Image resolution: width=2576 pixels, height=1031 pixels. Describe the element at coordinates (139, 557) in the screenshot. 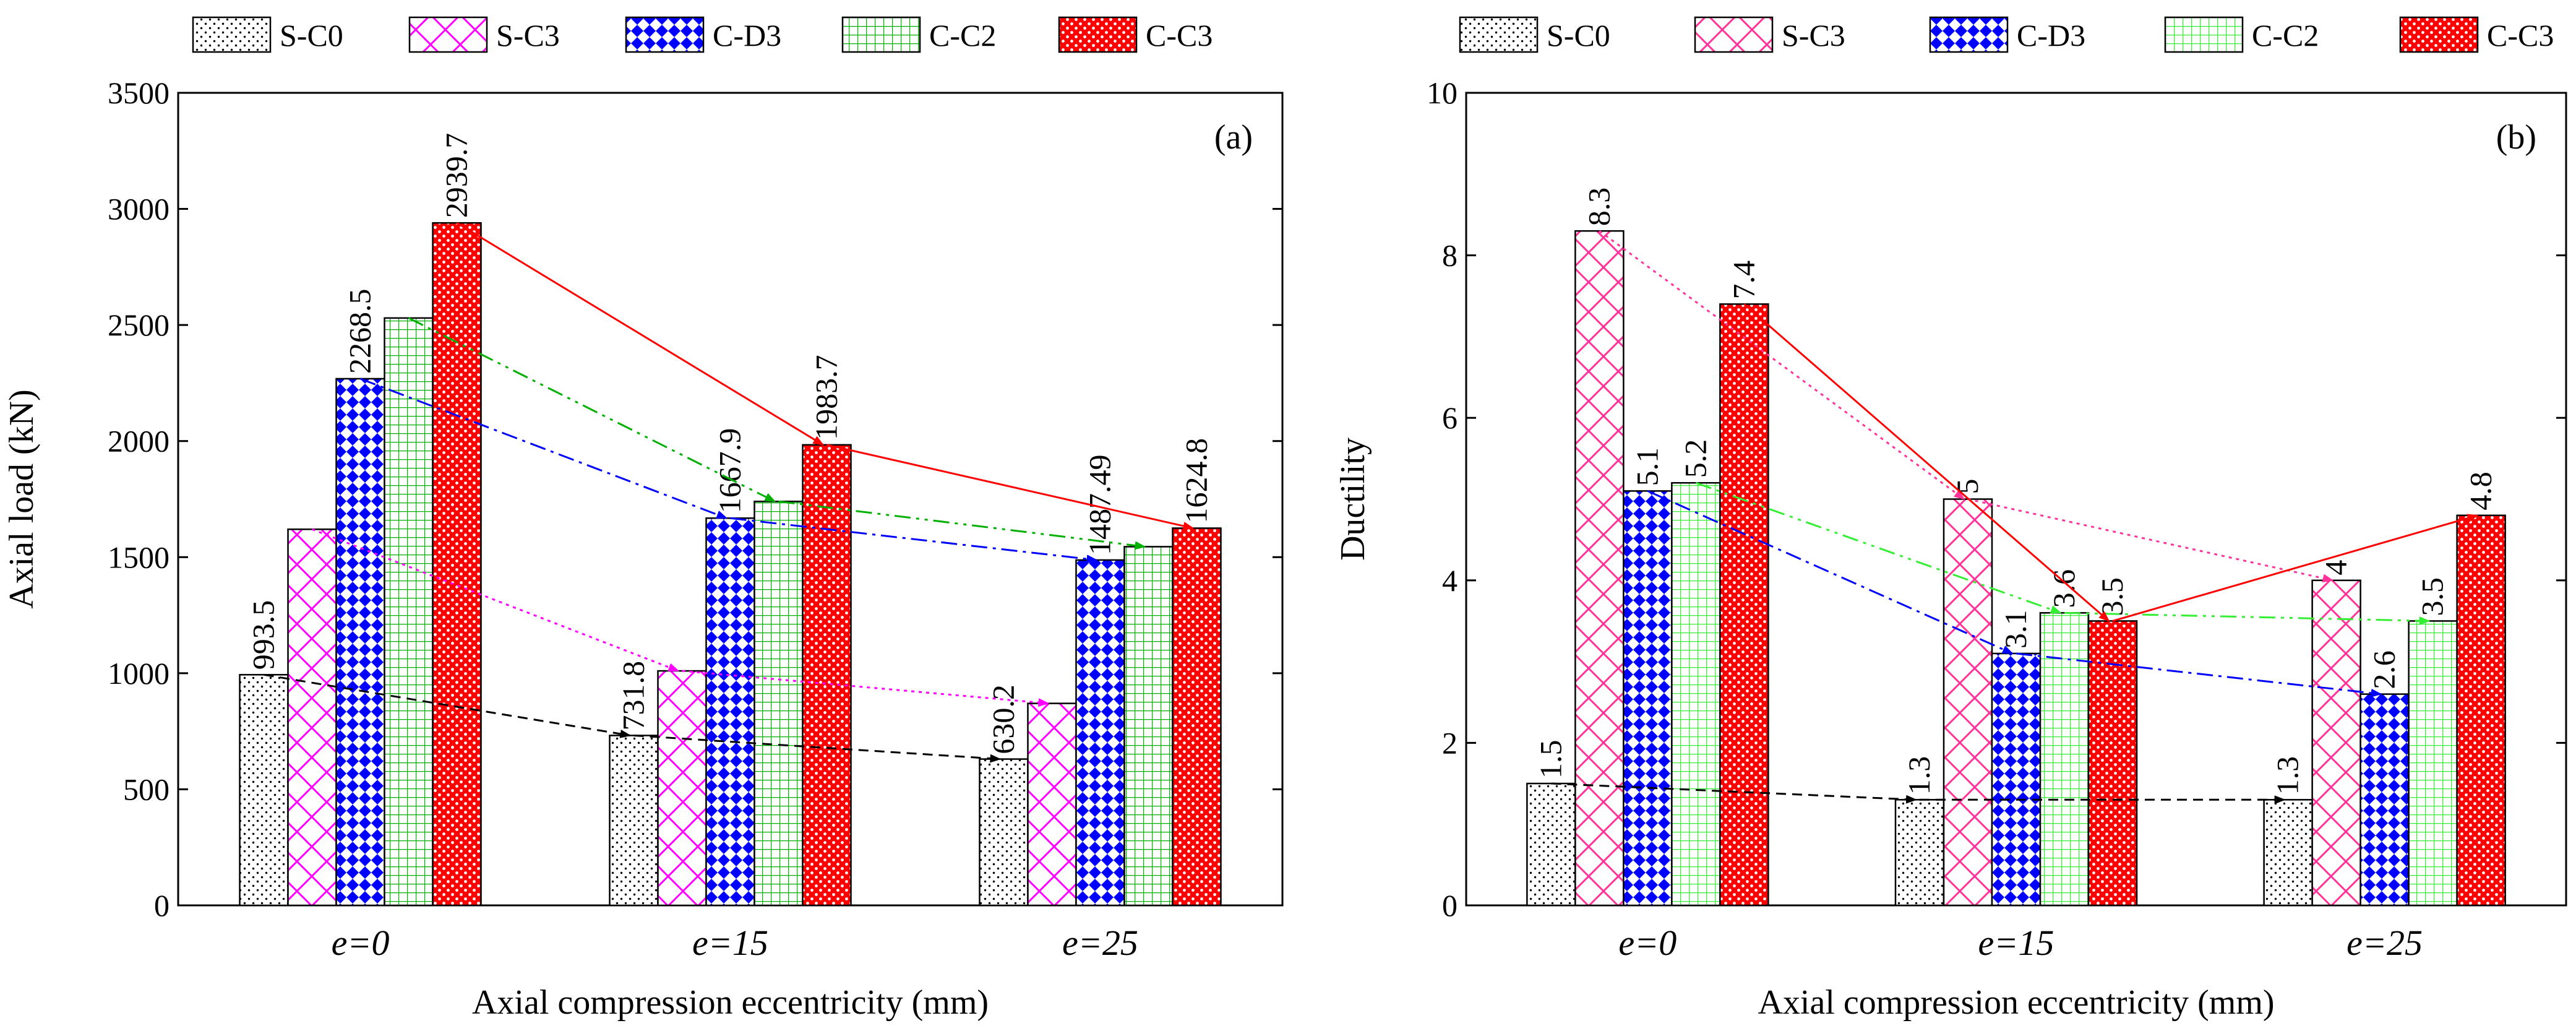

I see `y-tick-label: 1500` at that location.